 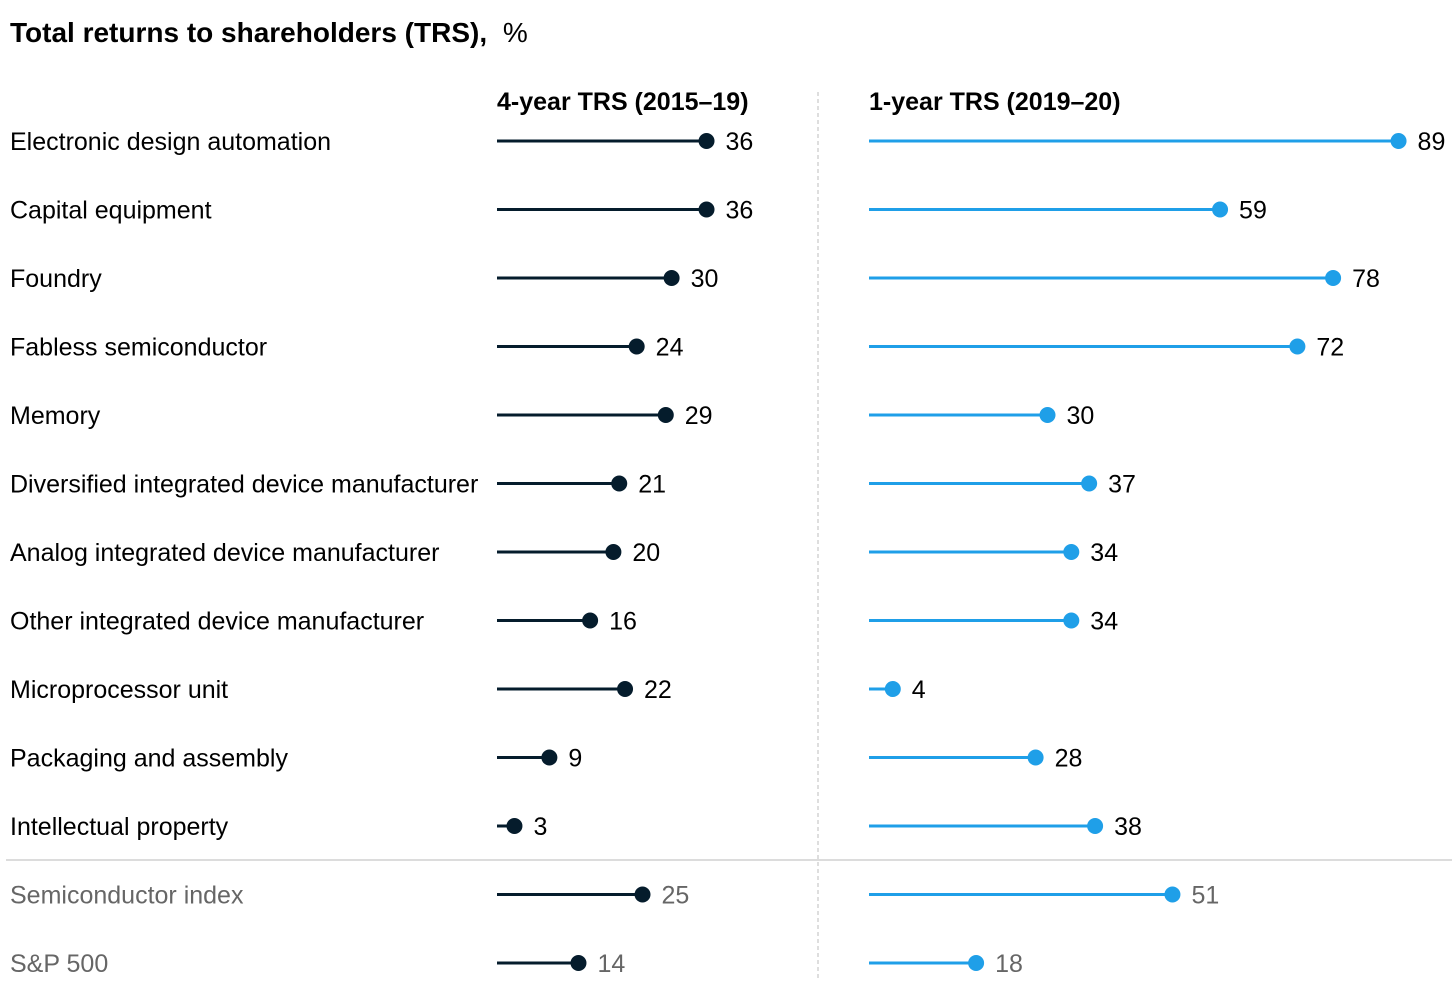 What do you see at coordinates (1366, 279) in the screenshot?
I see `value-label: 78` at bounding box center [1366, 279].